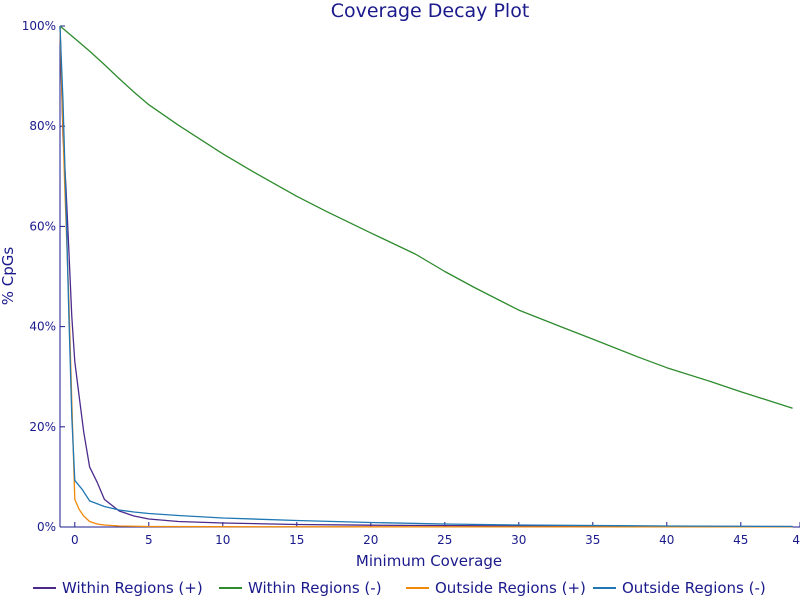 The width and height of the screenshot is (800, 600). What do you see at coordinates (42, 226) in the screenshot?
I see `y-tick-label: 60%` at bounding box center [42, 226].